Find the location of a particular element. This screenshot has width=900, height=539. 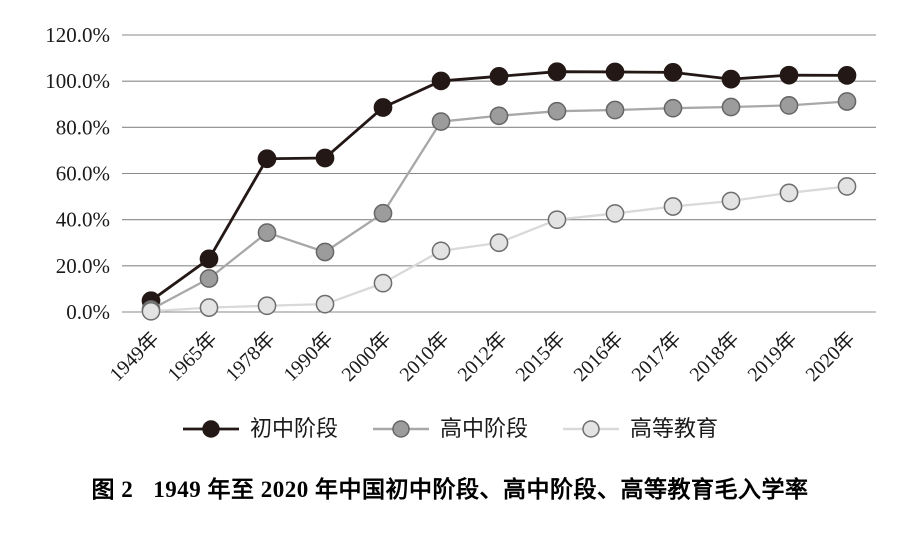

x-tick-label: 2020年 is located at coordinates (830, 356).